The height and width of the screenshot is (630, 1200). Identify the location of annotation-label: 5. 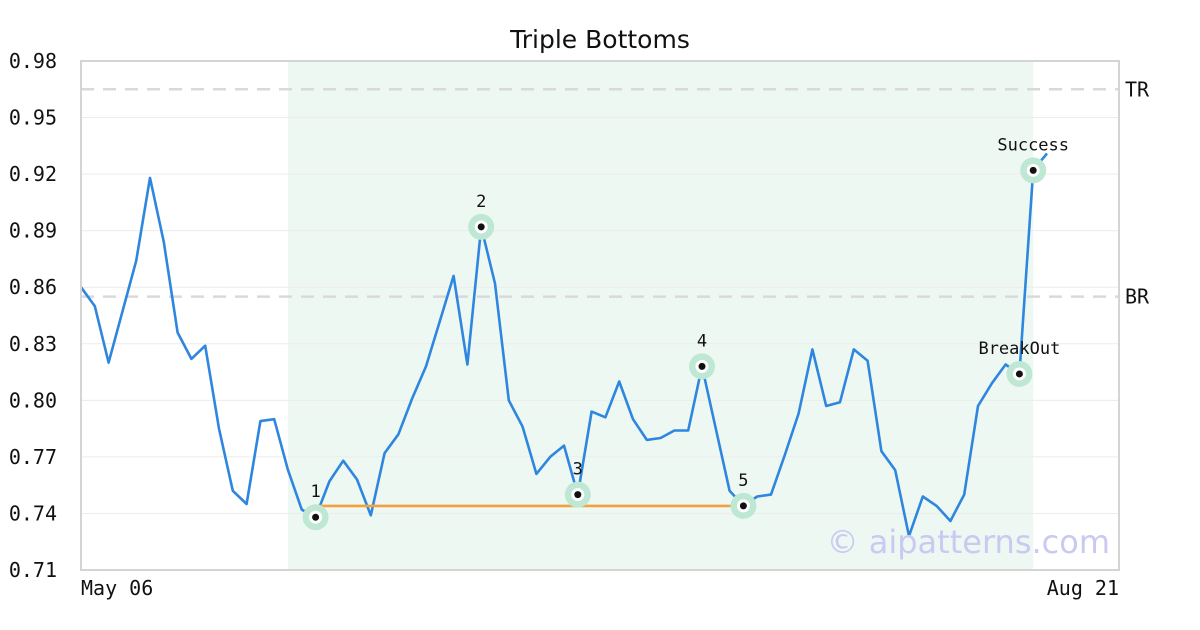
(743, 481).